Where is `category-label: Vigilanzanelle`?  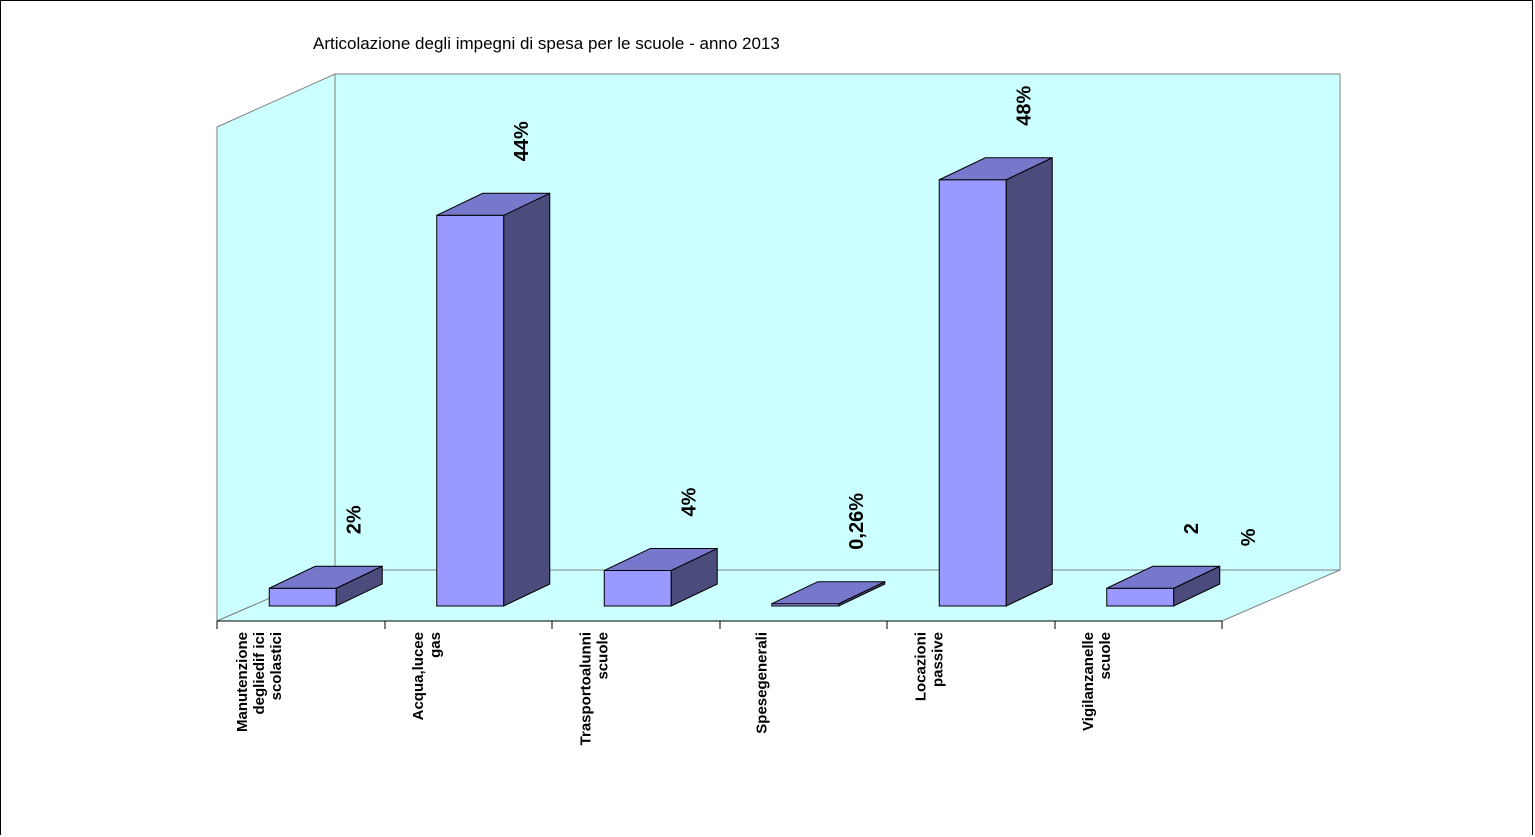 category-label: Vigilanzanelle is located at coordinates (1088, 681).